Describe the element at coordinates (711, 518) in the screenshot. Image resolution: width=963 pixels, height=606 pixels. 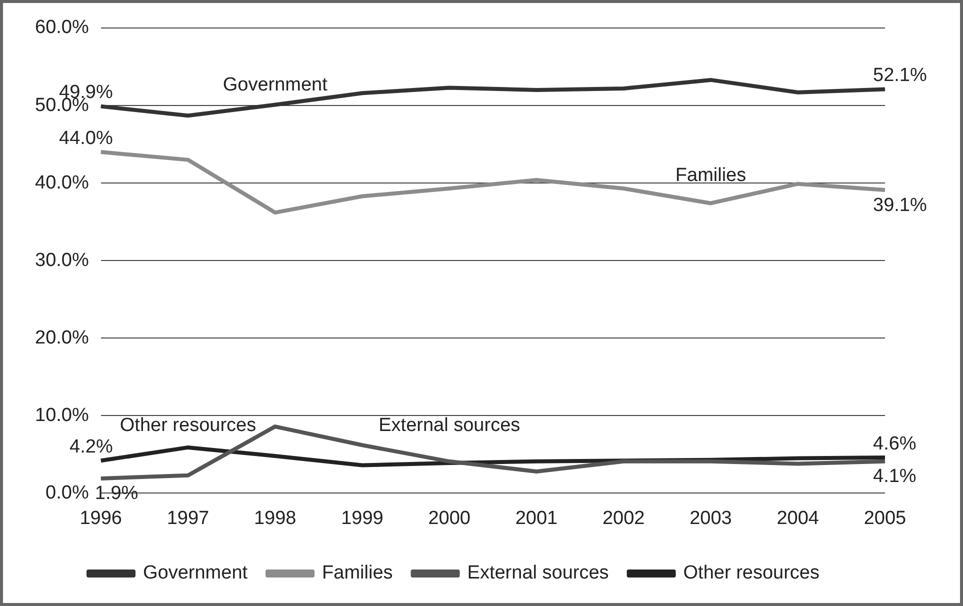
I see `x-tick-label: 2003` at that location.